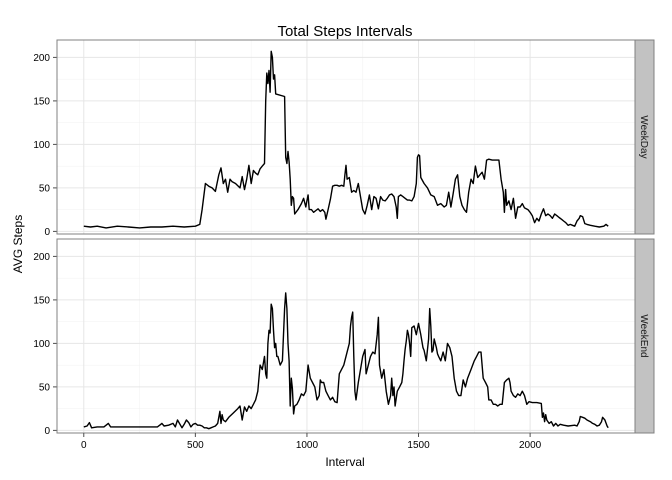 This screenshot has width=672, height=480. What do you see at coordinates (307, 445) in the screenshot?
I see `x-tick-label: 1000` at bounding box center [307, 445].